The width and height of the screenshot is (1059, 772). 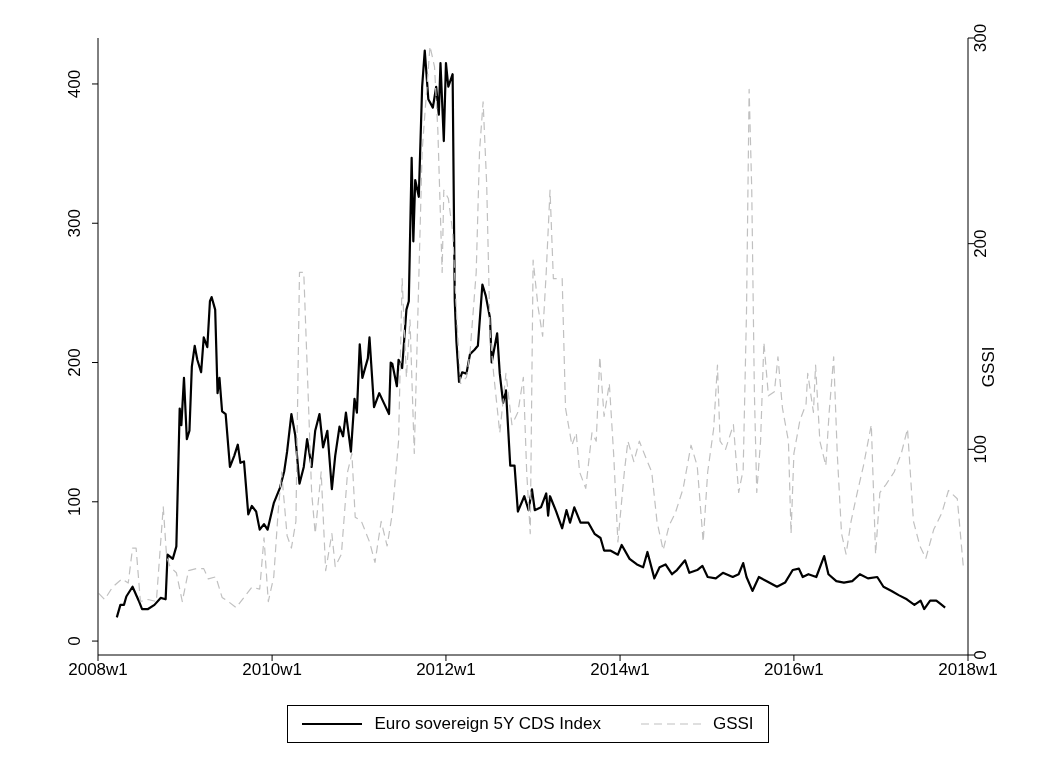 What do you see at coordinates (968, 670) in the screenshot?
I see `x-tick-label: 2018w1` at bounding box center [968, 670].